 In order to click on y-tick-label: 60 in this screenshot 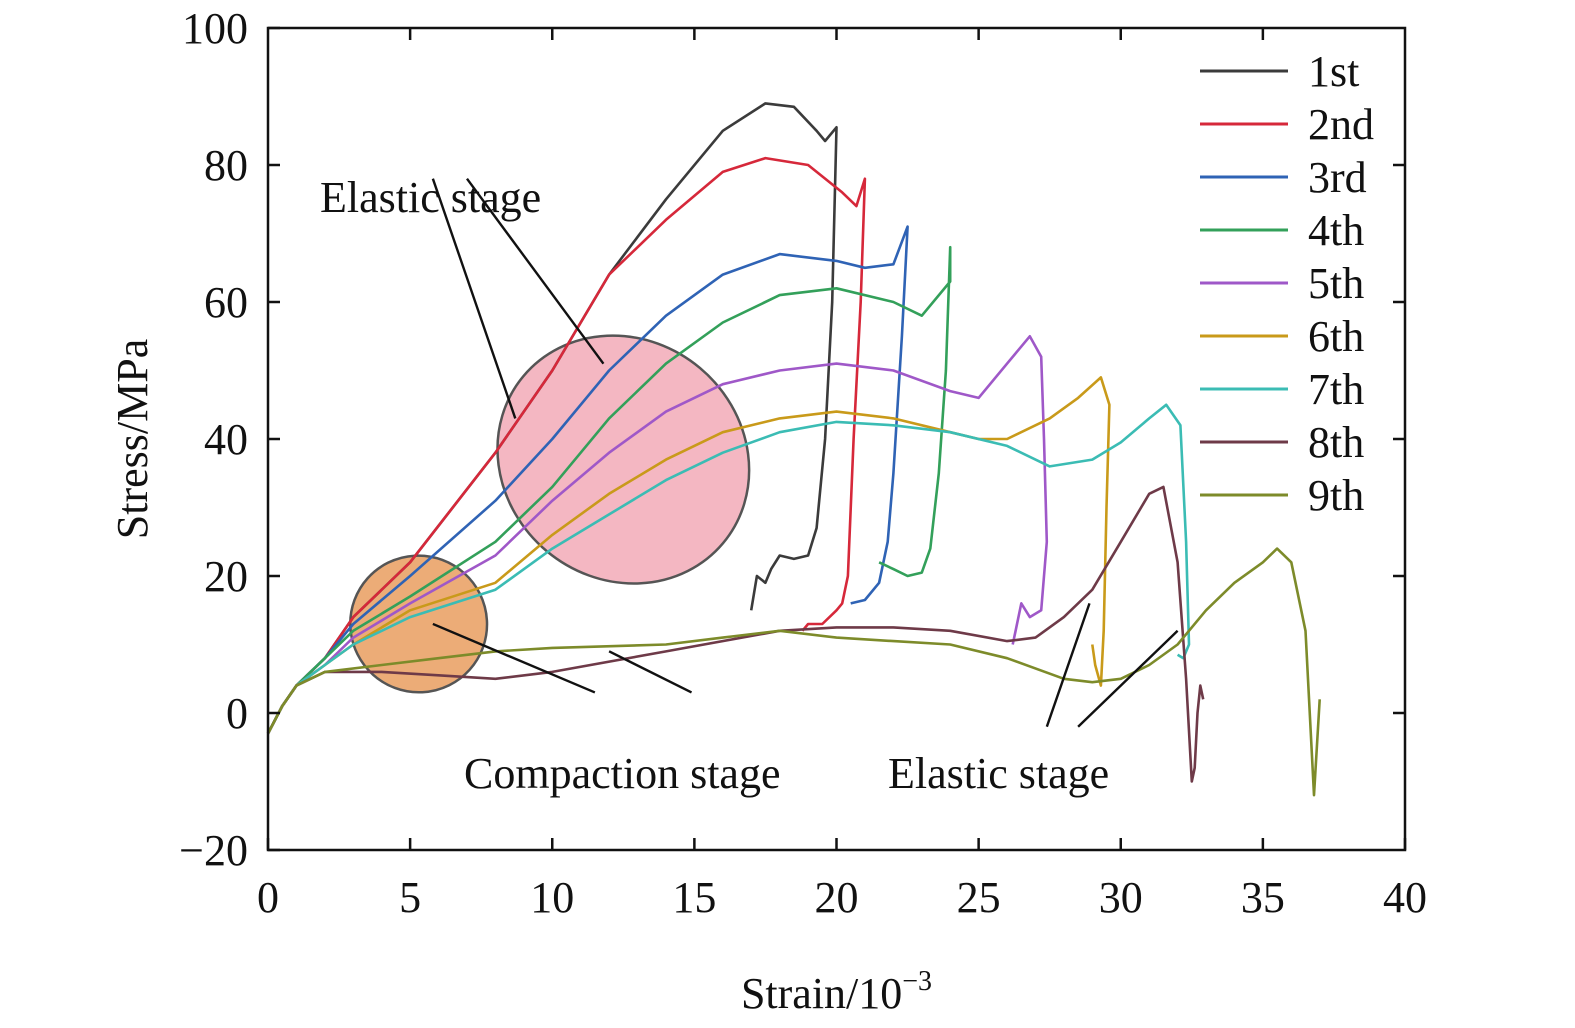, I will do `click(226, 302)`.